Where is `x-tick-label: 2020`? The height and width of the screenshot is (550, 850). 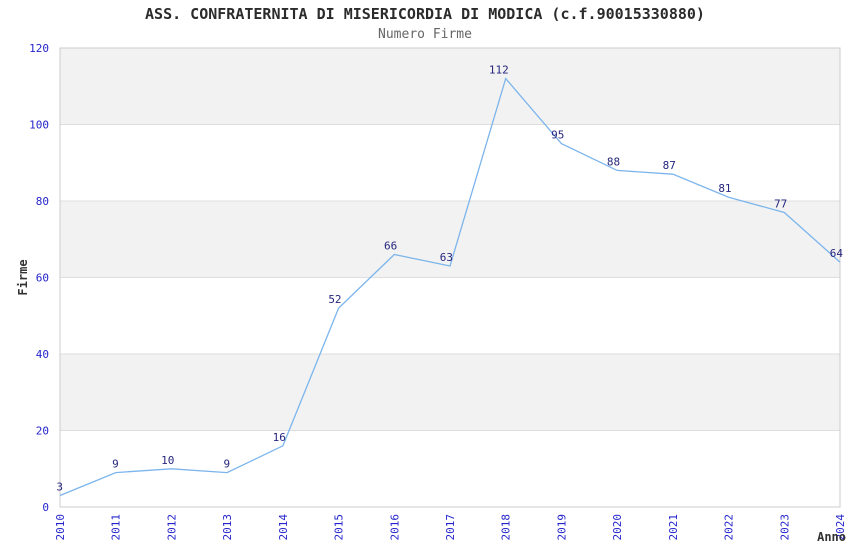
x-tick-label: 2020 is located at coordinates (617, 527).